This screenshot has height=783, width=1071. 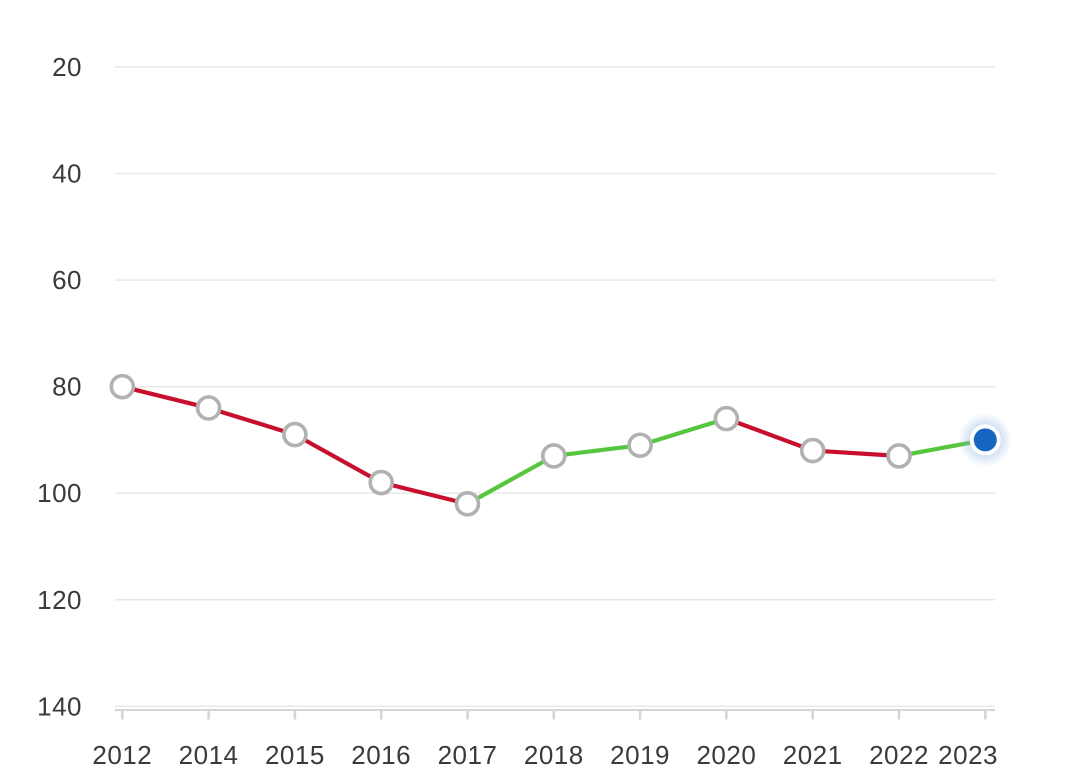 I want to click on x-tick-label-2016: 2016, so click(x=381, y=755).